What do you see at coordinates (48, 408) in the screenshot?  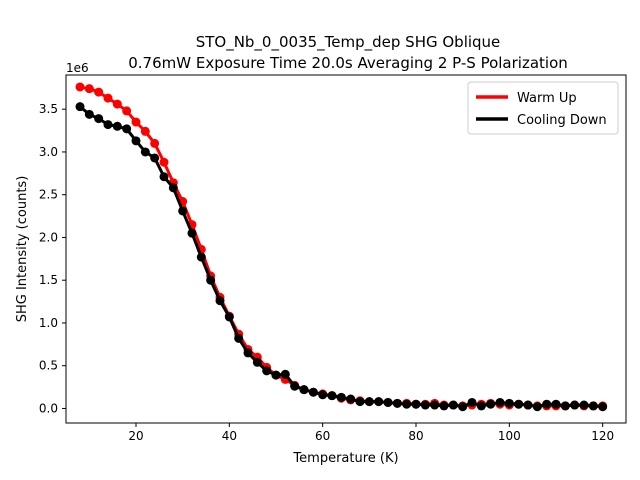 I see `y-tick-label: 0.0` at bounding box center [48, 408].